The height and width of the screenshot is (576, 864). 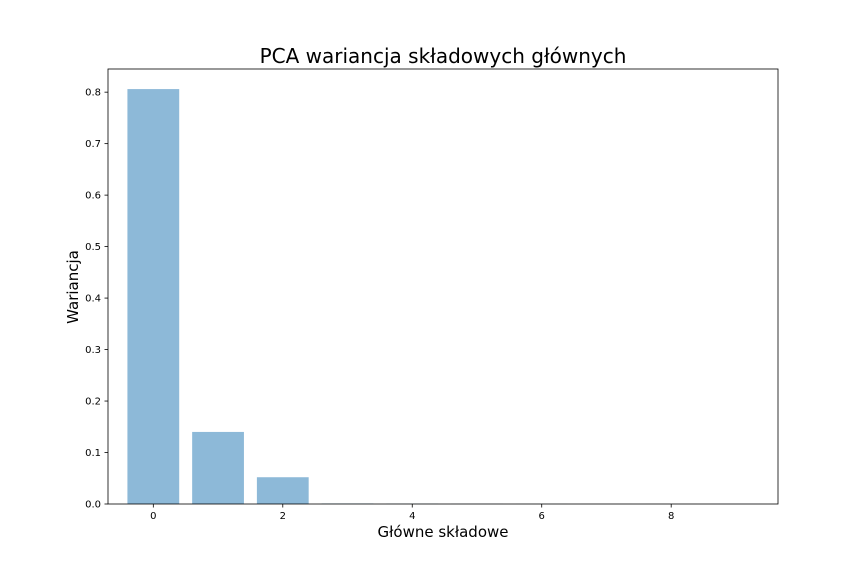 I want to click on y-tick-label: 0.4, so click(x=93, y=299).